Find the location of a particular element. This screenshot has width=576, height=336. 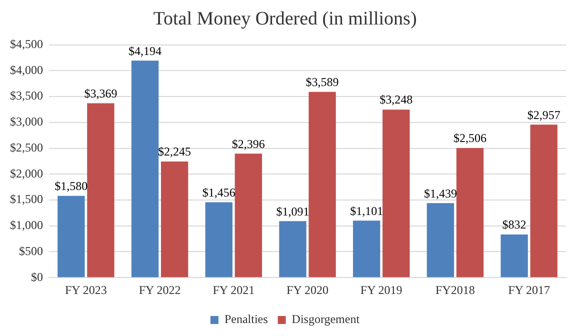

x-tick-label: FY2018 is located at coordinates (455, 289).